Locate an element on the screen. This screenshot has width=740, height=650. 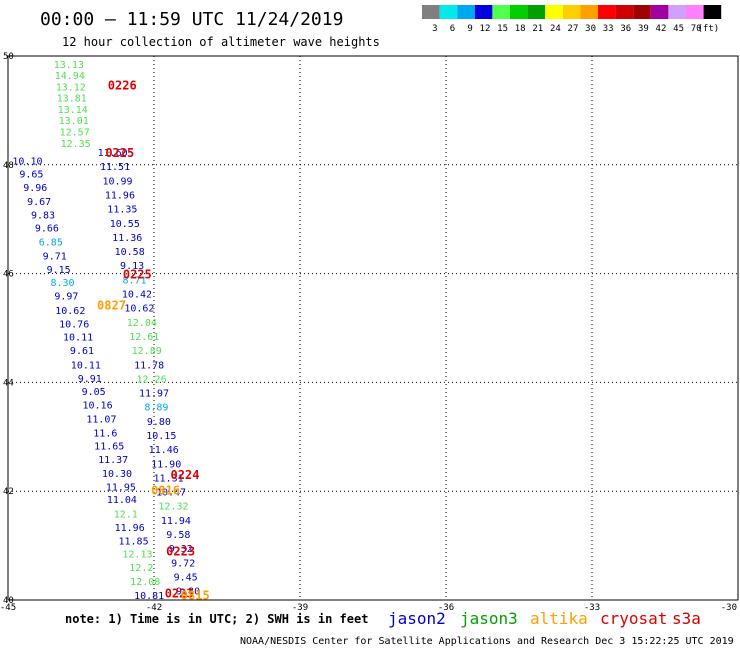
x-tick-label-1: -42 is located at coordinates (154, 608).